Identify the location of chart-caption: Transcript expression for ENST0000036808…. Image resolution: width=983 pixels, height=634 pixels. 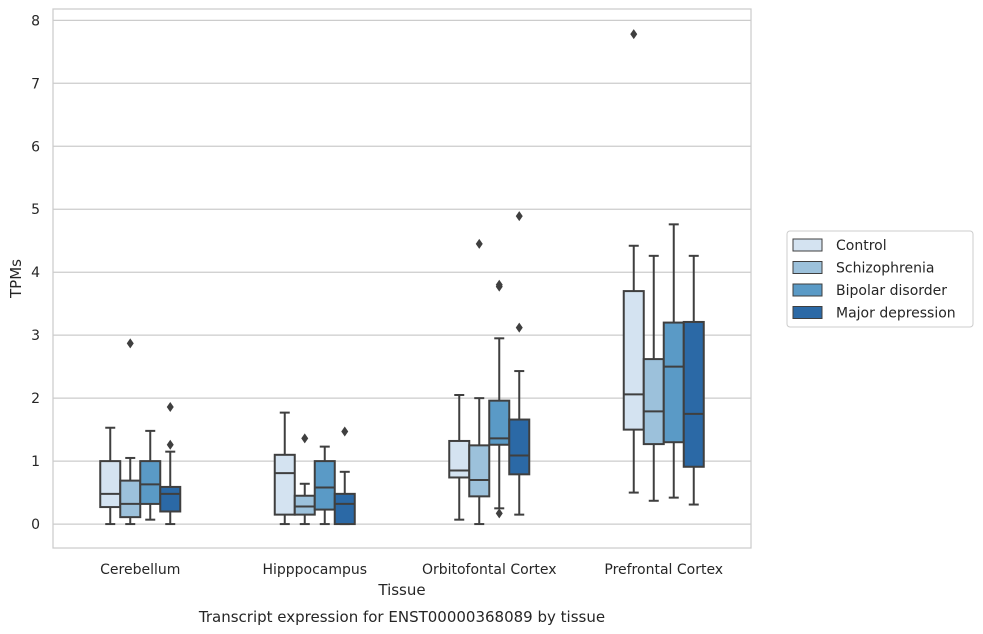
(401, 617).